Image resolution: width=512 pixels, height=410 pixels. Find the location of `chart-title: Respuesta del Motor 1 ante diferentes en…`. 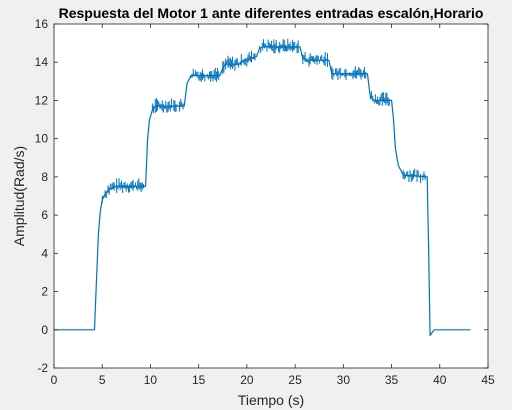

chart-title: Respuesta del Motor 1 ante diferentes en… is located at coordinates (271, 13).